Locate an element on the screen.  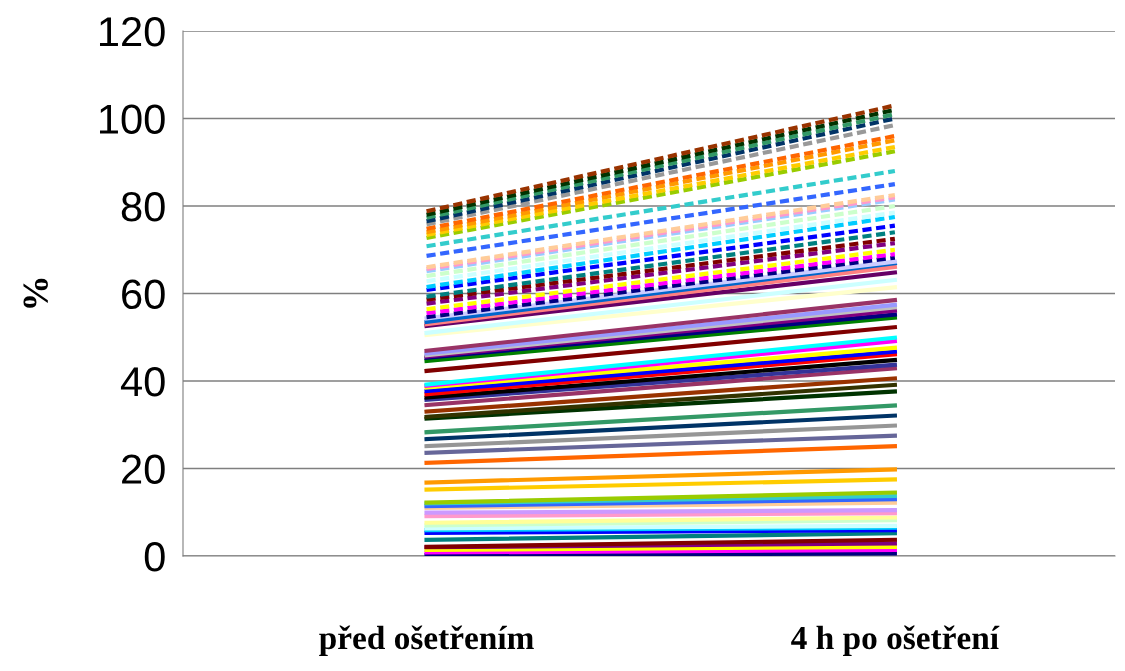
y-tick-label: 20 is located at coordinates (143, 469).